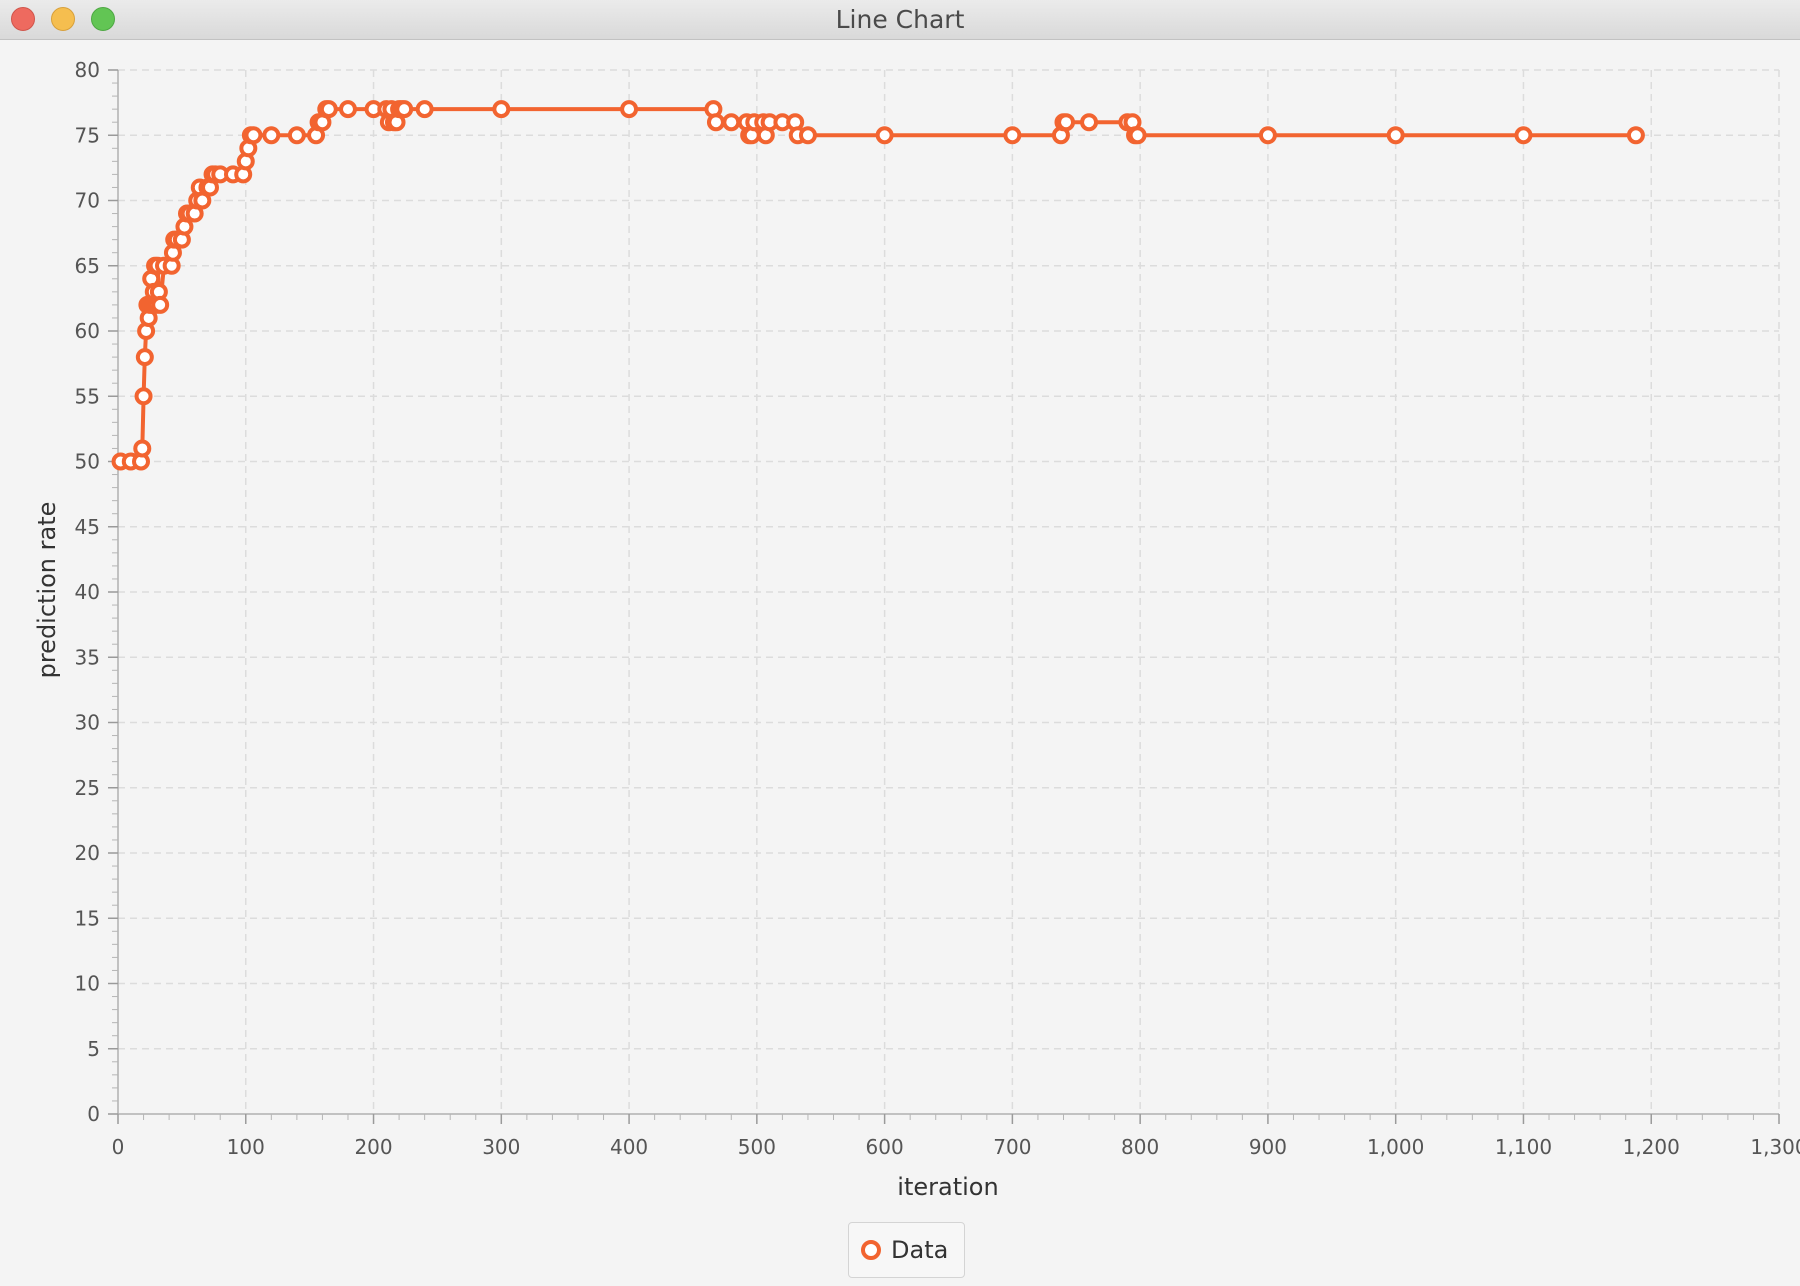  Describe the element at coordinates (87, 70) in the screenshot. I see `y-tick-label: 80` at that location.